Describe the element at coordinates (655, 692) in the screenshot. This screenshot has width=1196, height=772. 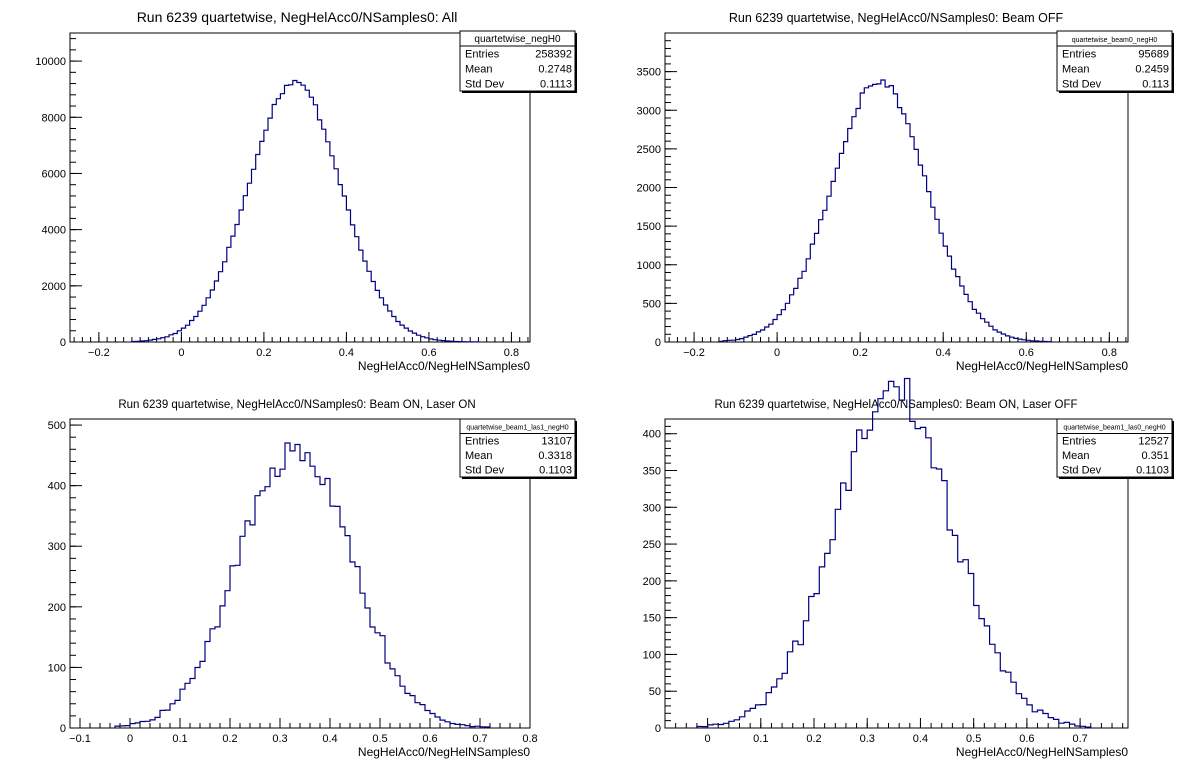
I see `y-tick-label: 50` at that location.